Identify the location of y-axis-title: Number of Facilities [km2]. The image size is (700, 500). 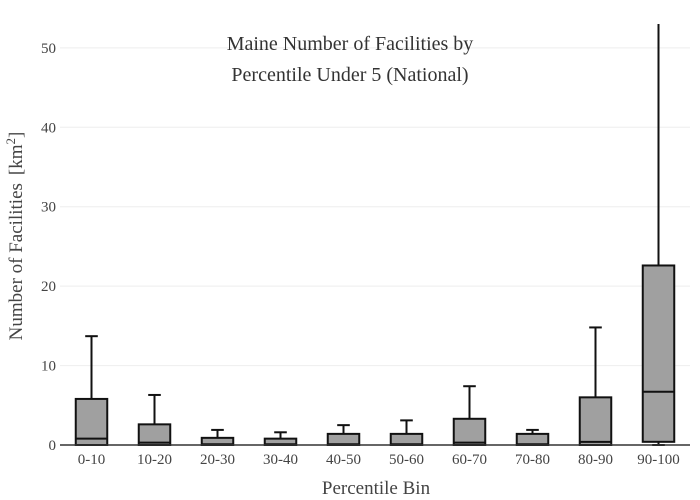
(15, 236).